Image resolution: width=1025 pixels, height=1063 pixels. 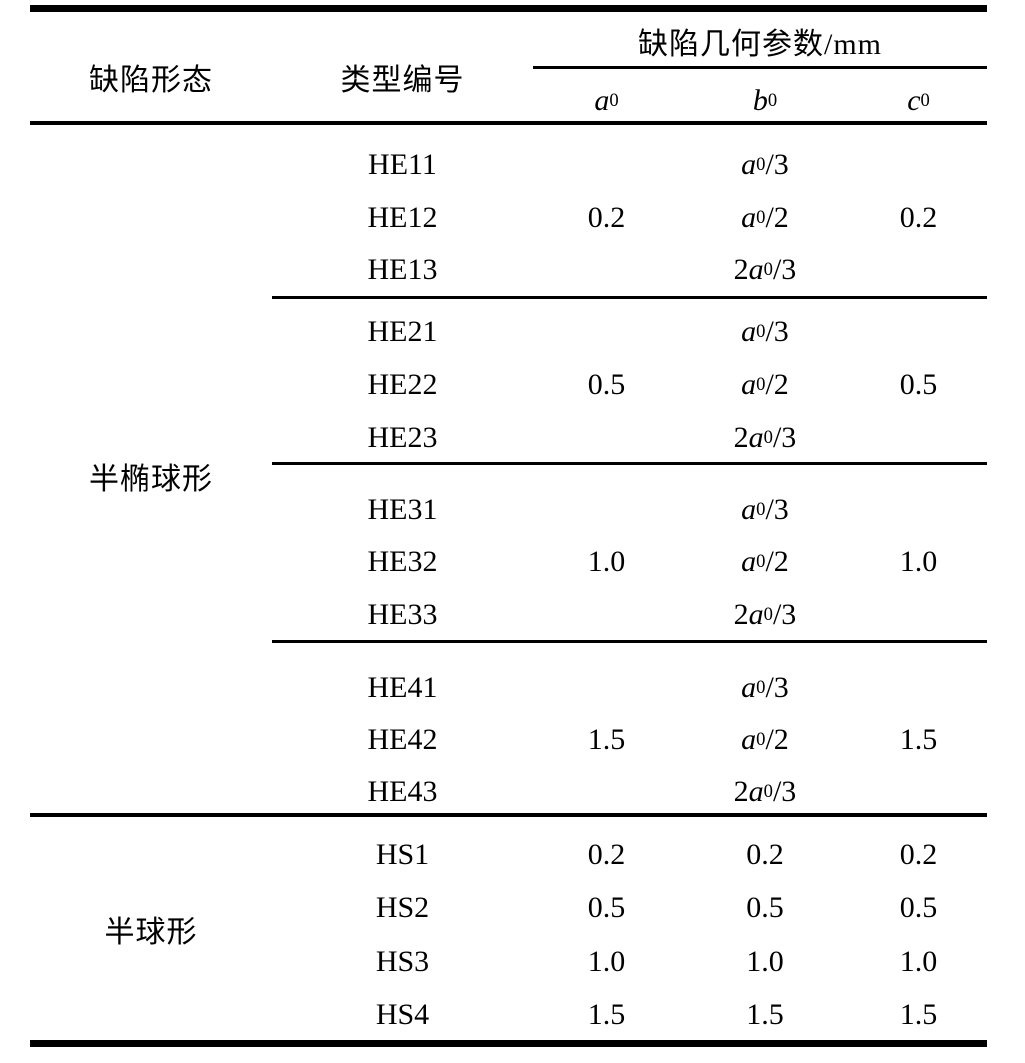 I want to click on cell-type: HE11, so click(x=402, y=164).